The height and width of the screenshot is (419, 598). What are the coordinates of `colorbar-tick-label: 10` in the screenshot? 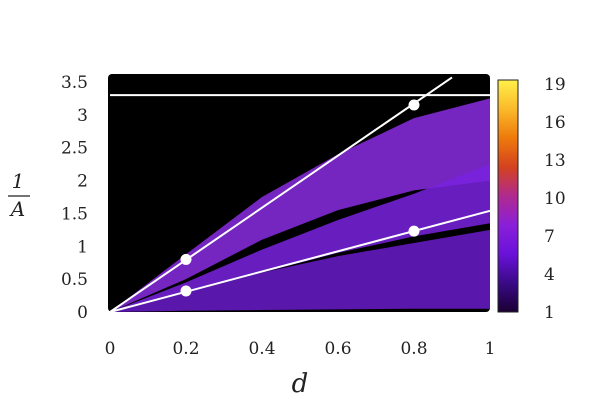 It's located at (555, 199).